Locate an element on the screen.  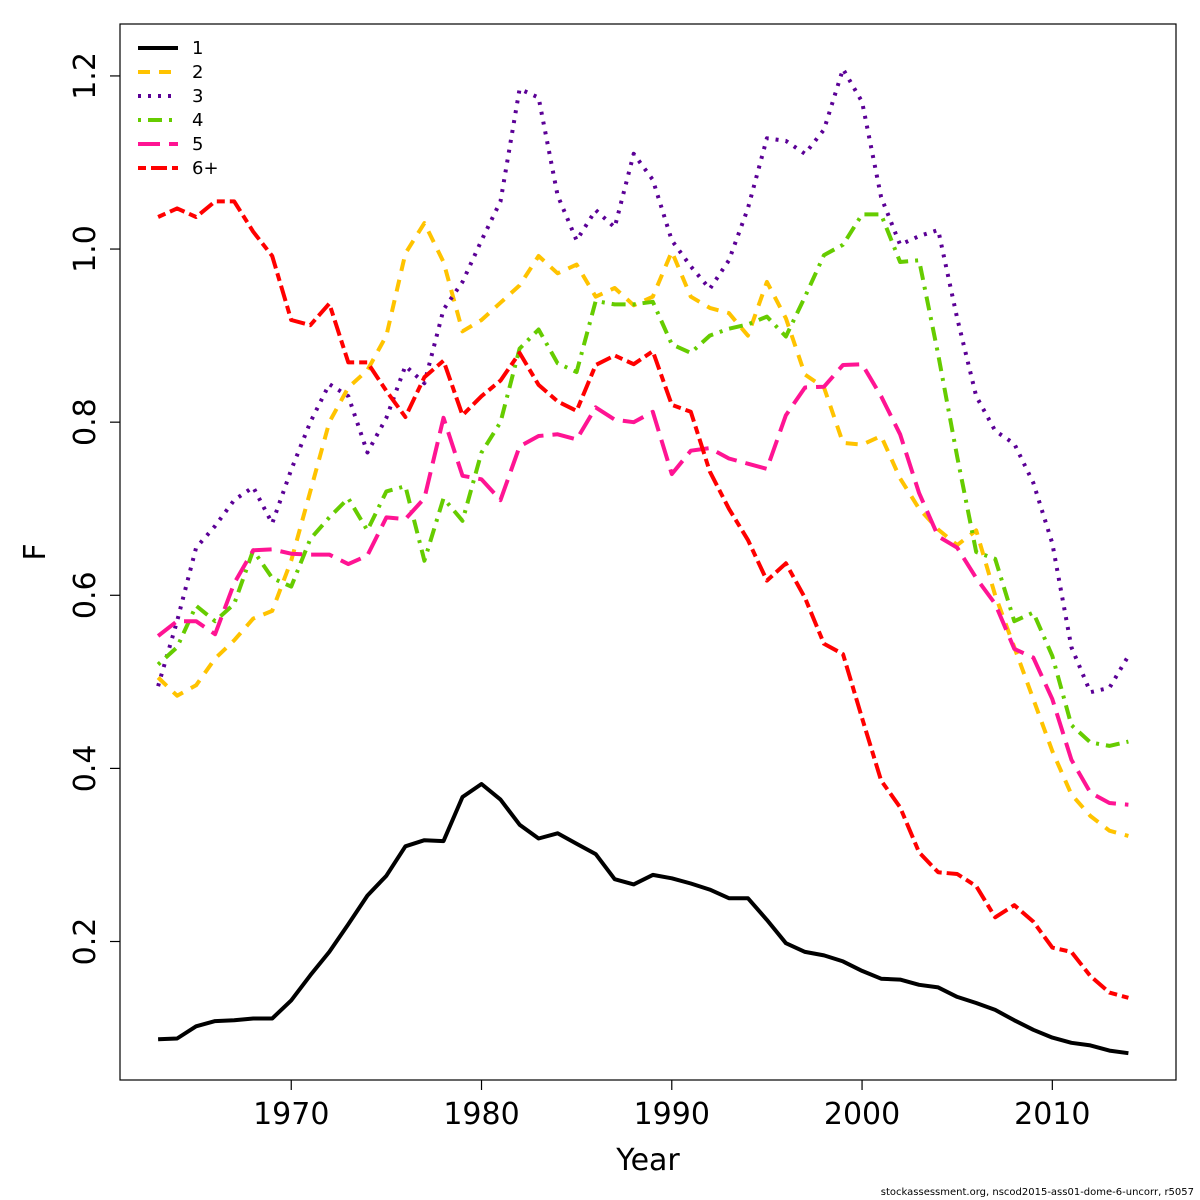
y-tick-label-1.0: 1.0 is located at coordinates (85, 249).